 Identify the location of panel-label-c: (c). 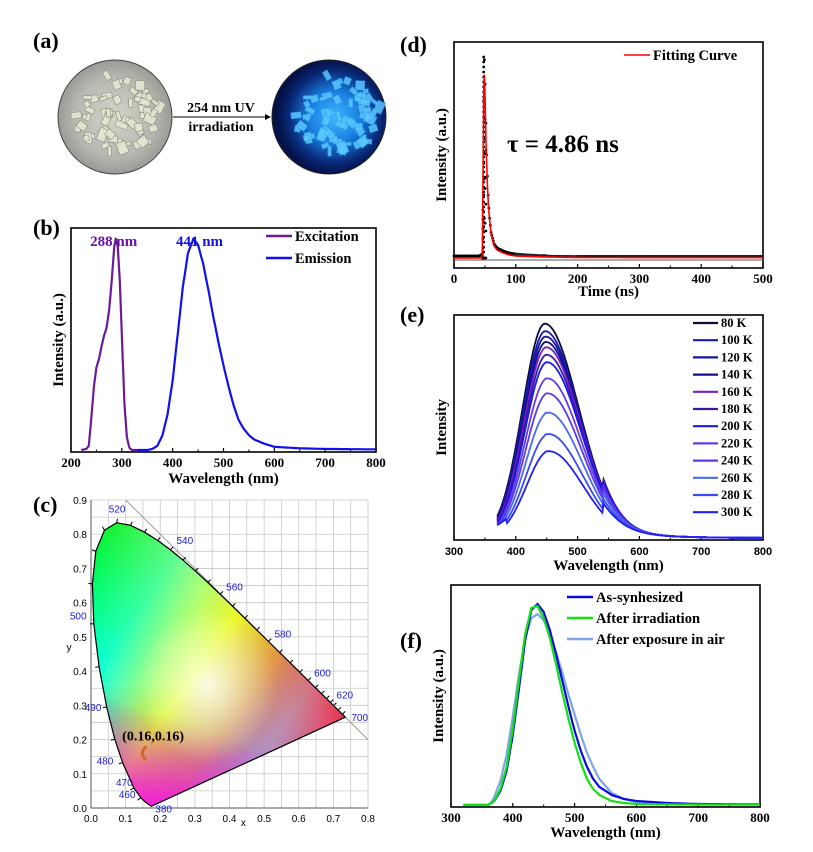
(45, 504).